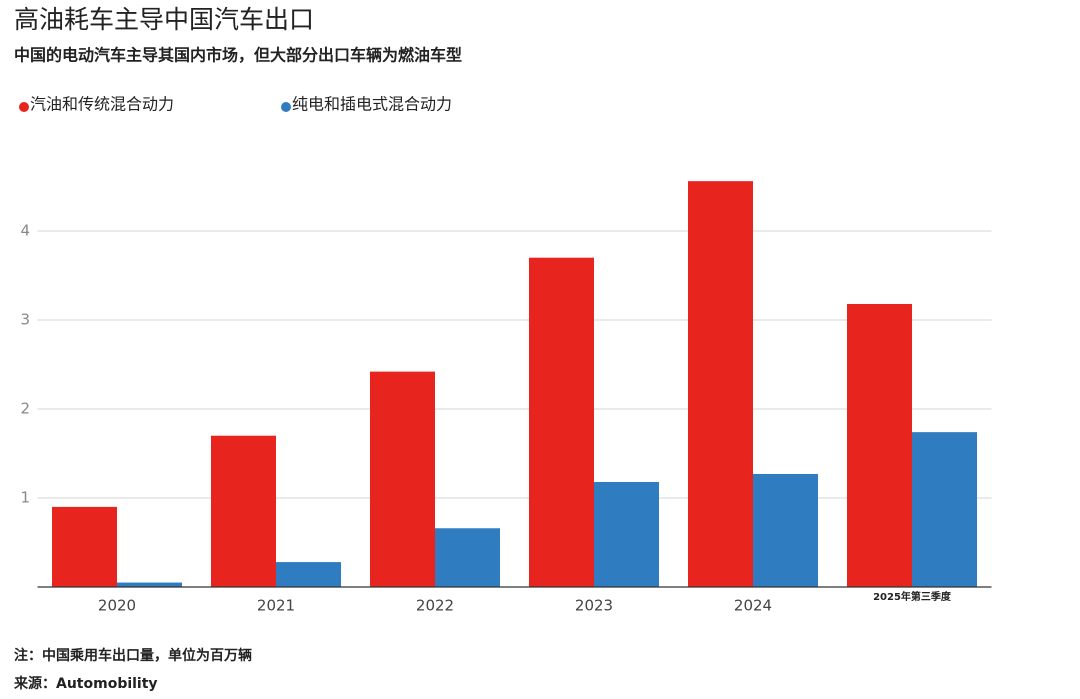 Image resolution: width=1080 pixels, height=699 pixels. I want to click on legend-label: 汽油和传统混合动力, so click(102, 104).